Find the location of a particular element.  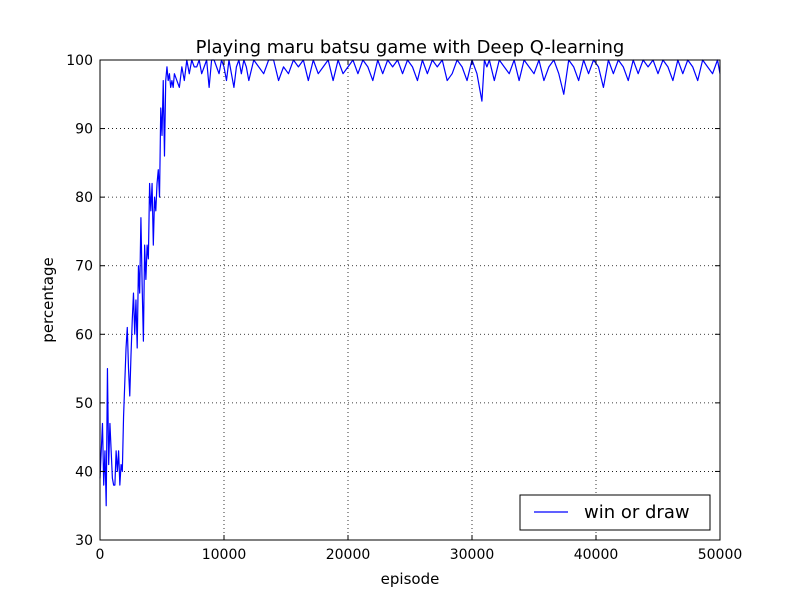

x-tick-label: 10000 is located at coordinates (224, 555).